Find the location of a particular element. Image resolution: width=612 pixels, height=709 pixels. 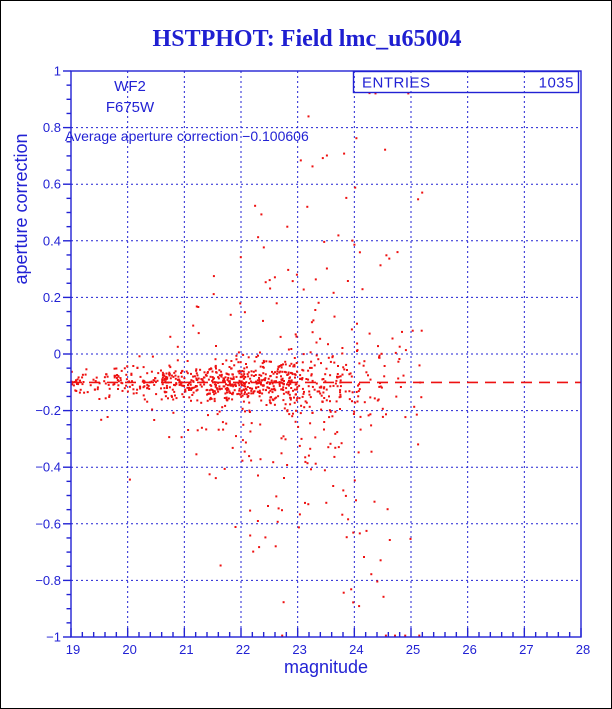

y-tick-label: −0.6 is located at coordinates (48, 523).